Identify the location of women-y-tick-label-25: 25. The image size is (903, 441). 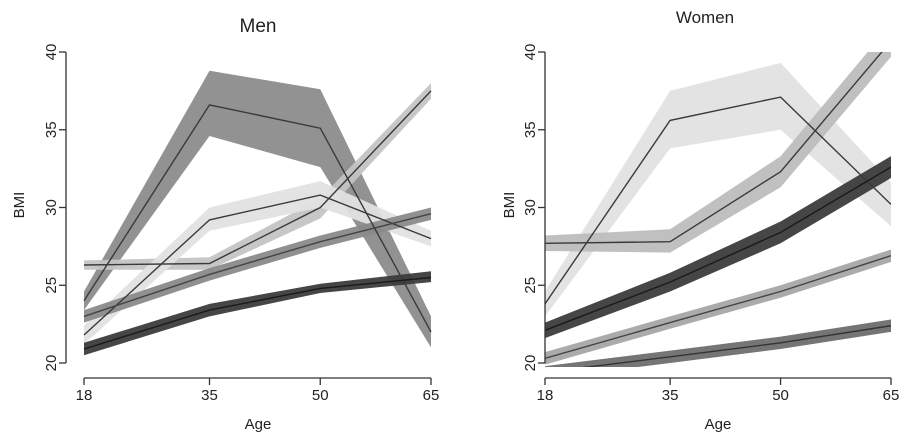
(530, 285).